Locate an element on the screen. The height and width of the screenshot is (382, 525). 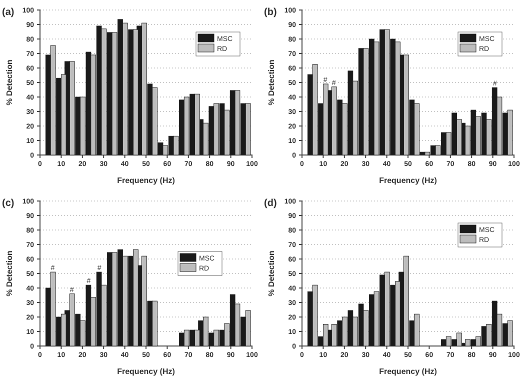
chart-title: (b) is located at coordinates (270, 12).